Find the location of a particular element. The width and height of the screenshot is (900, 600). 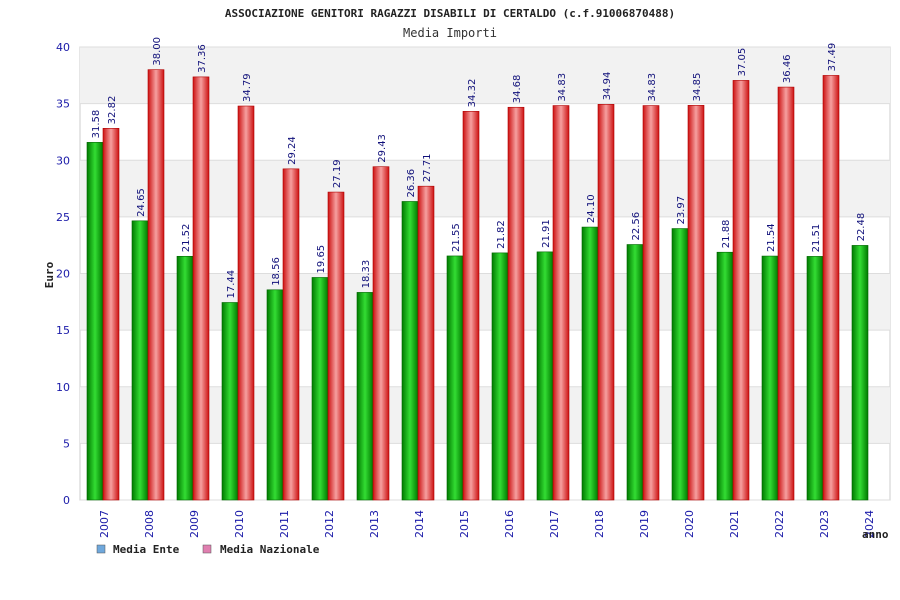

bar-media-ente-2010 is located at coordinates (230, 401).